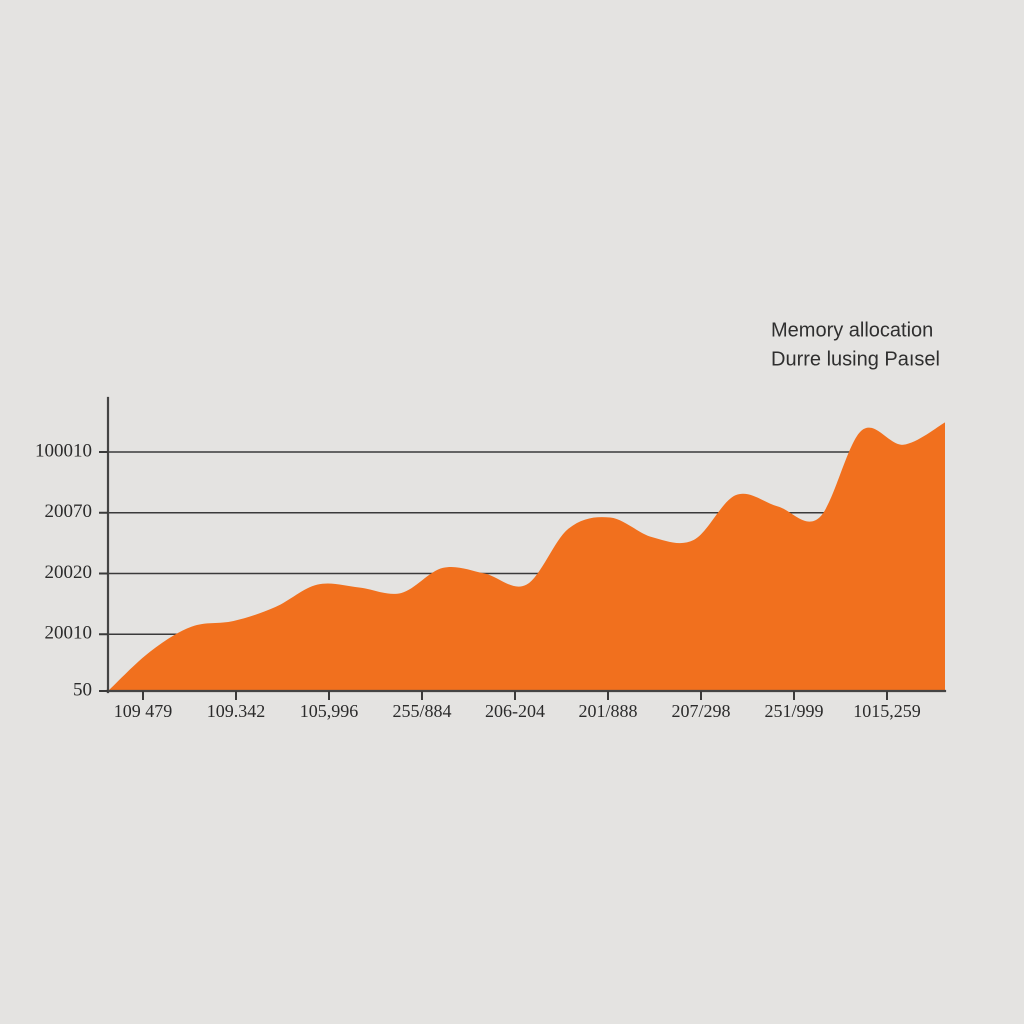  Describe the element at coordinates (329, 711) in the screenshot. I see `x-tick-label: 105,996` at that location.